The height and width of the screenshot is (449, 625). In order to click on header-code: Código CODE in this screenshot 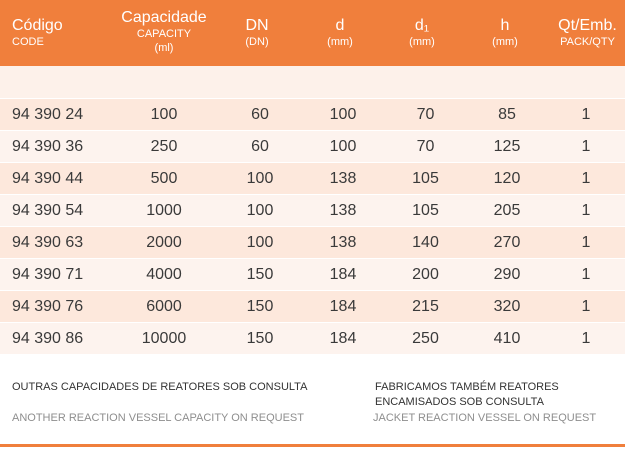, I will do `click(37, 32)`.